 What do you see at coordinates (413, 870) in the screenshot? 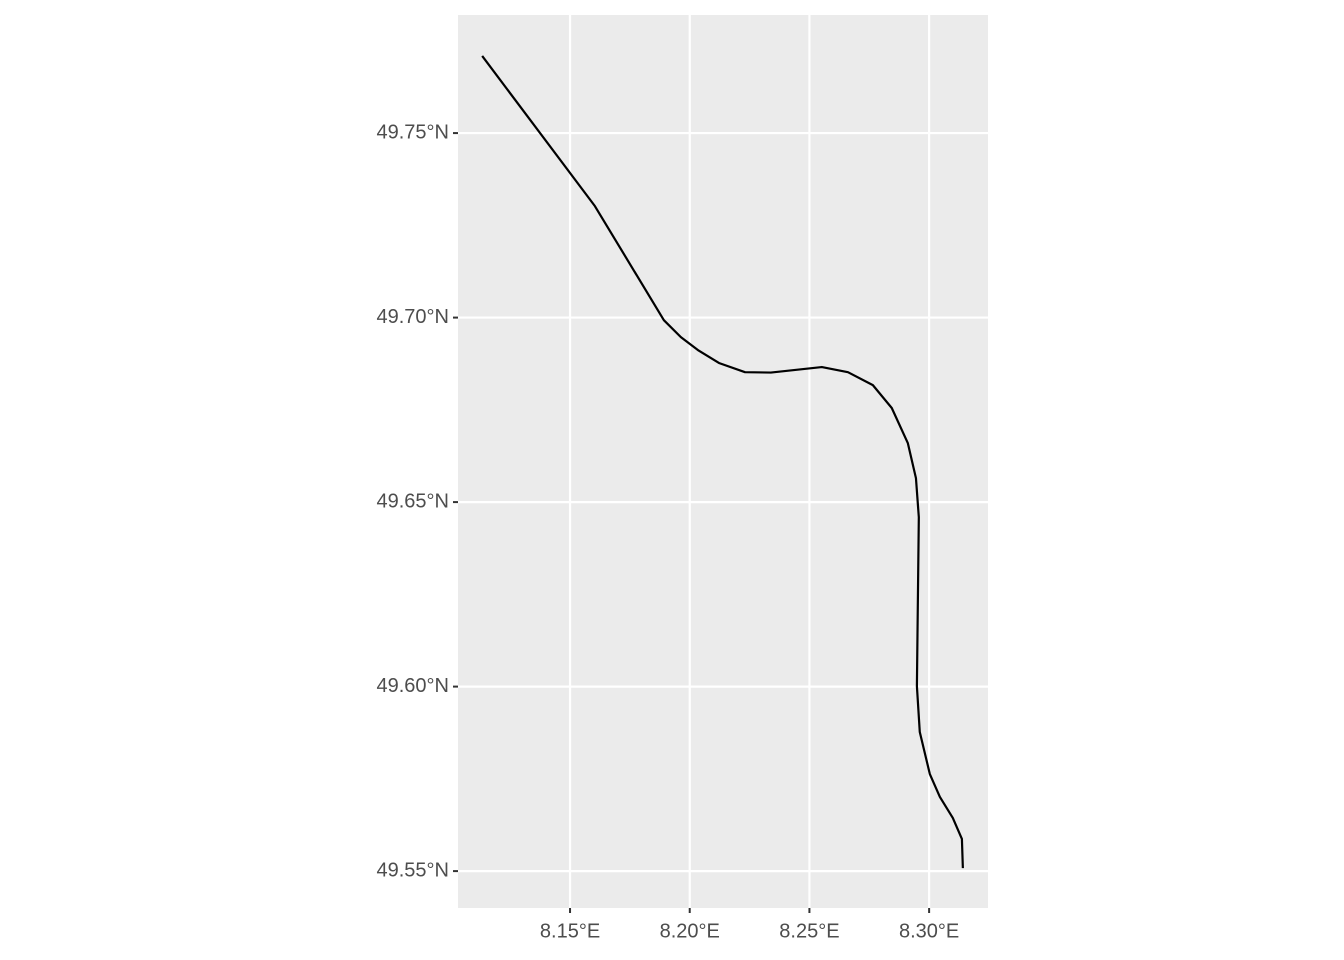
I see `y-tick-label: 49.55°N` at bounding box center [413, 870].